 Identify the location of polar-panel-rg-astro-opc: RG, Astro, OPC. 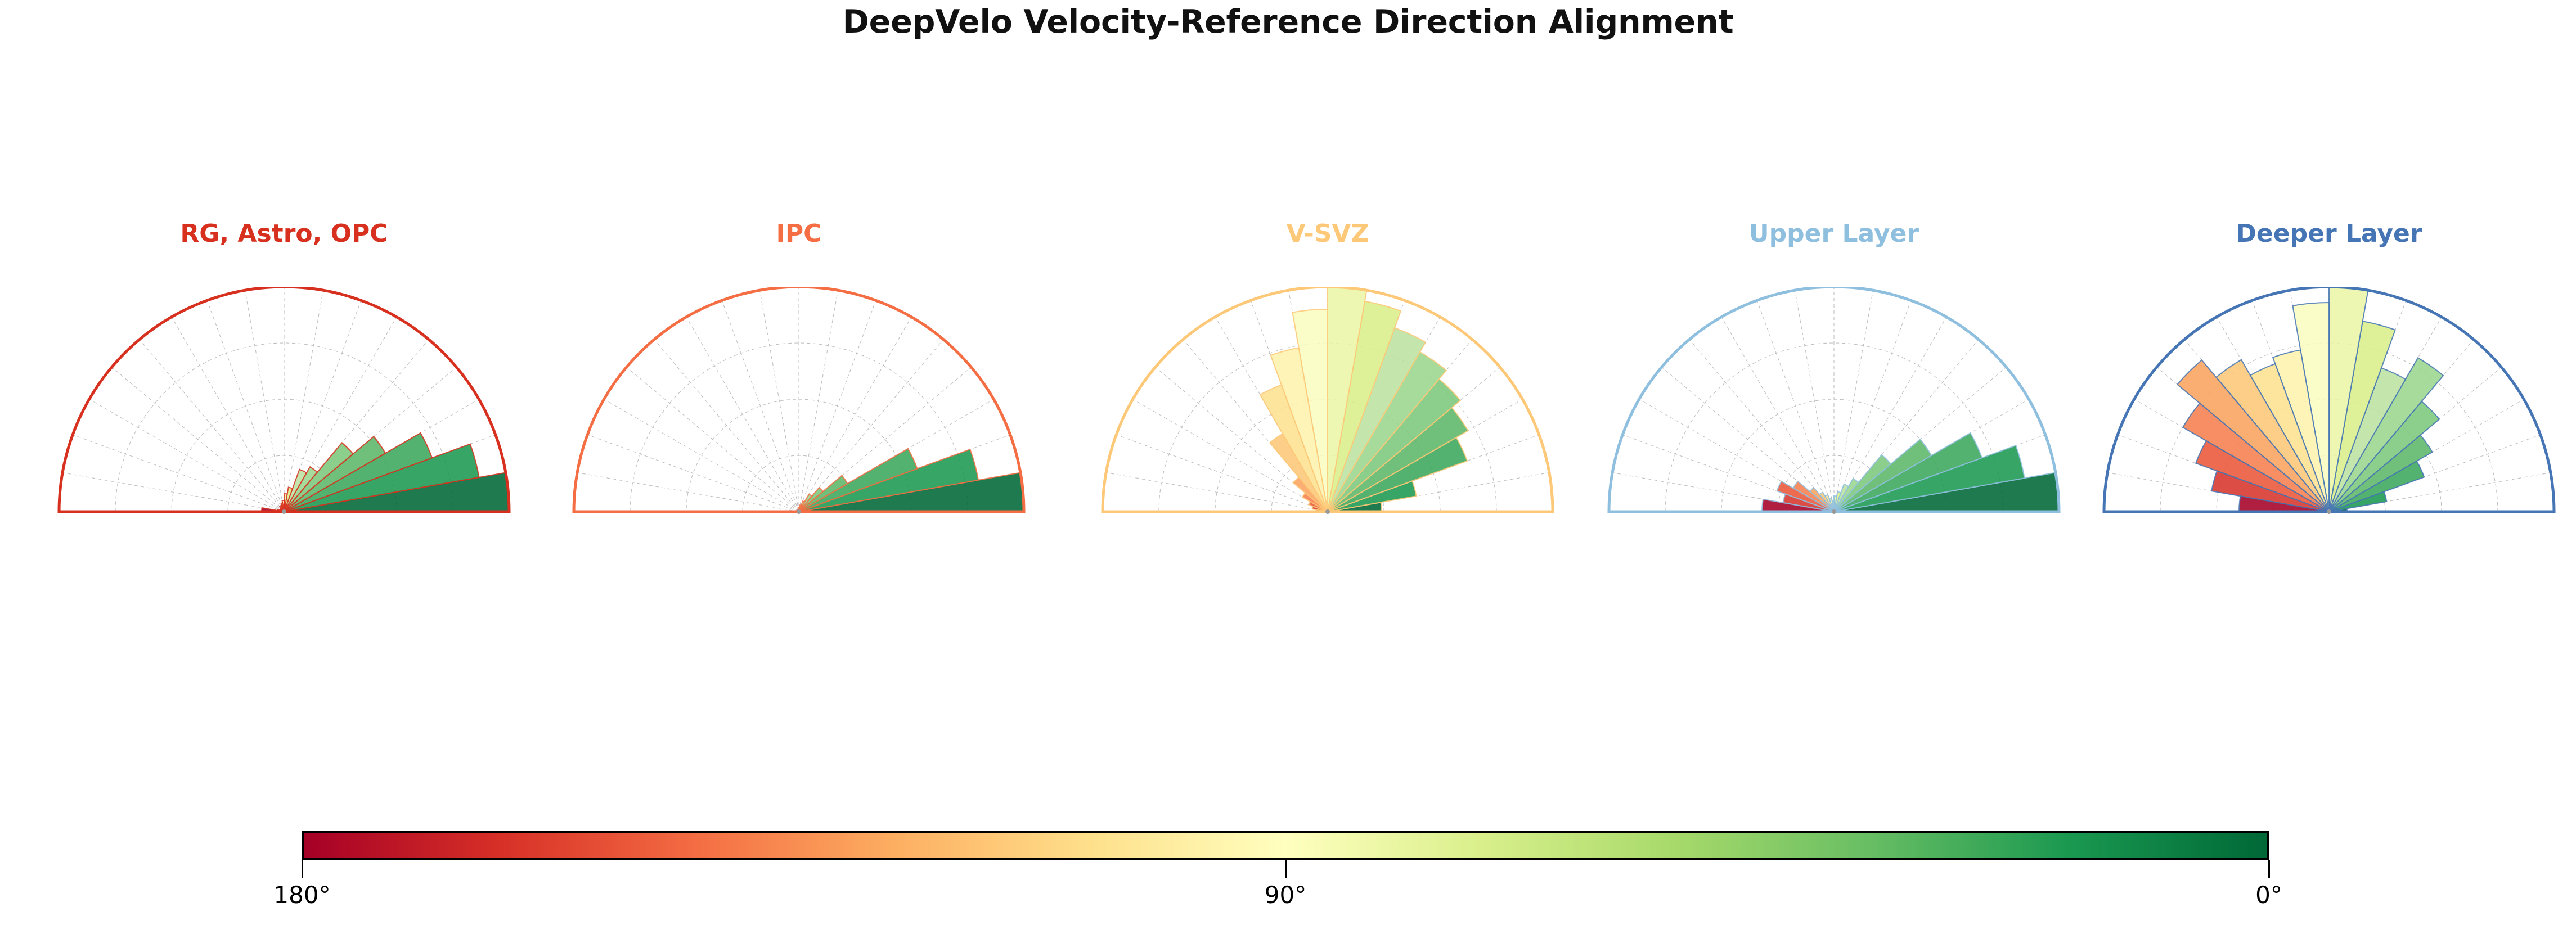
(284, 394).